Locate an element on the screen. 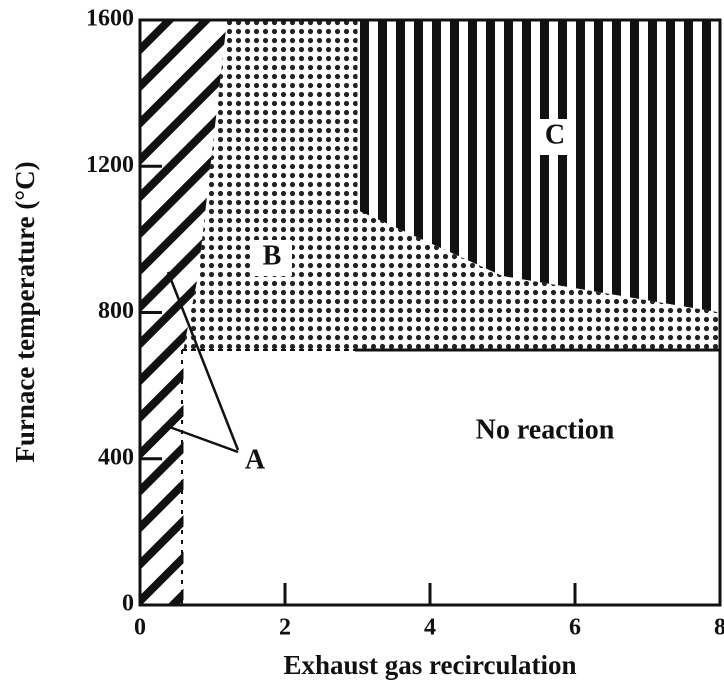 Image resolution: width=724 pixels, height=691 pixels. x-tick-label: 6 is located at coordinates (575, 628).